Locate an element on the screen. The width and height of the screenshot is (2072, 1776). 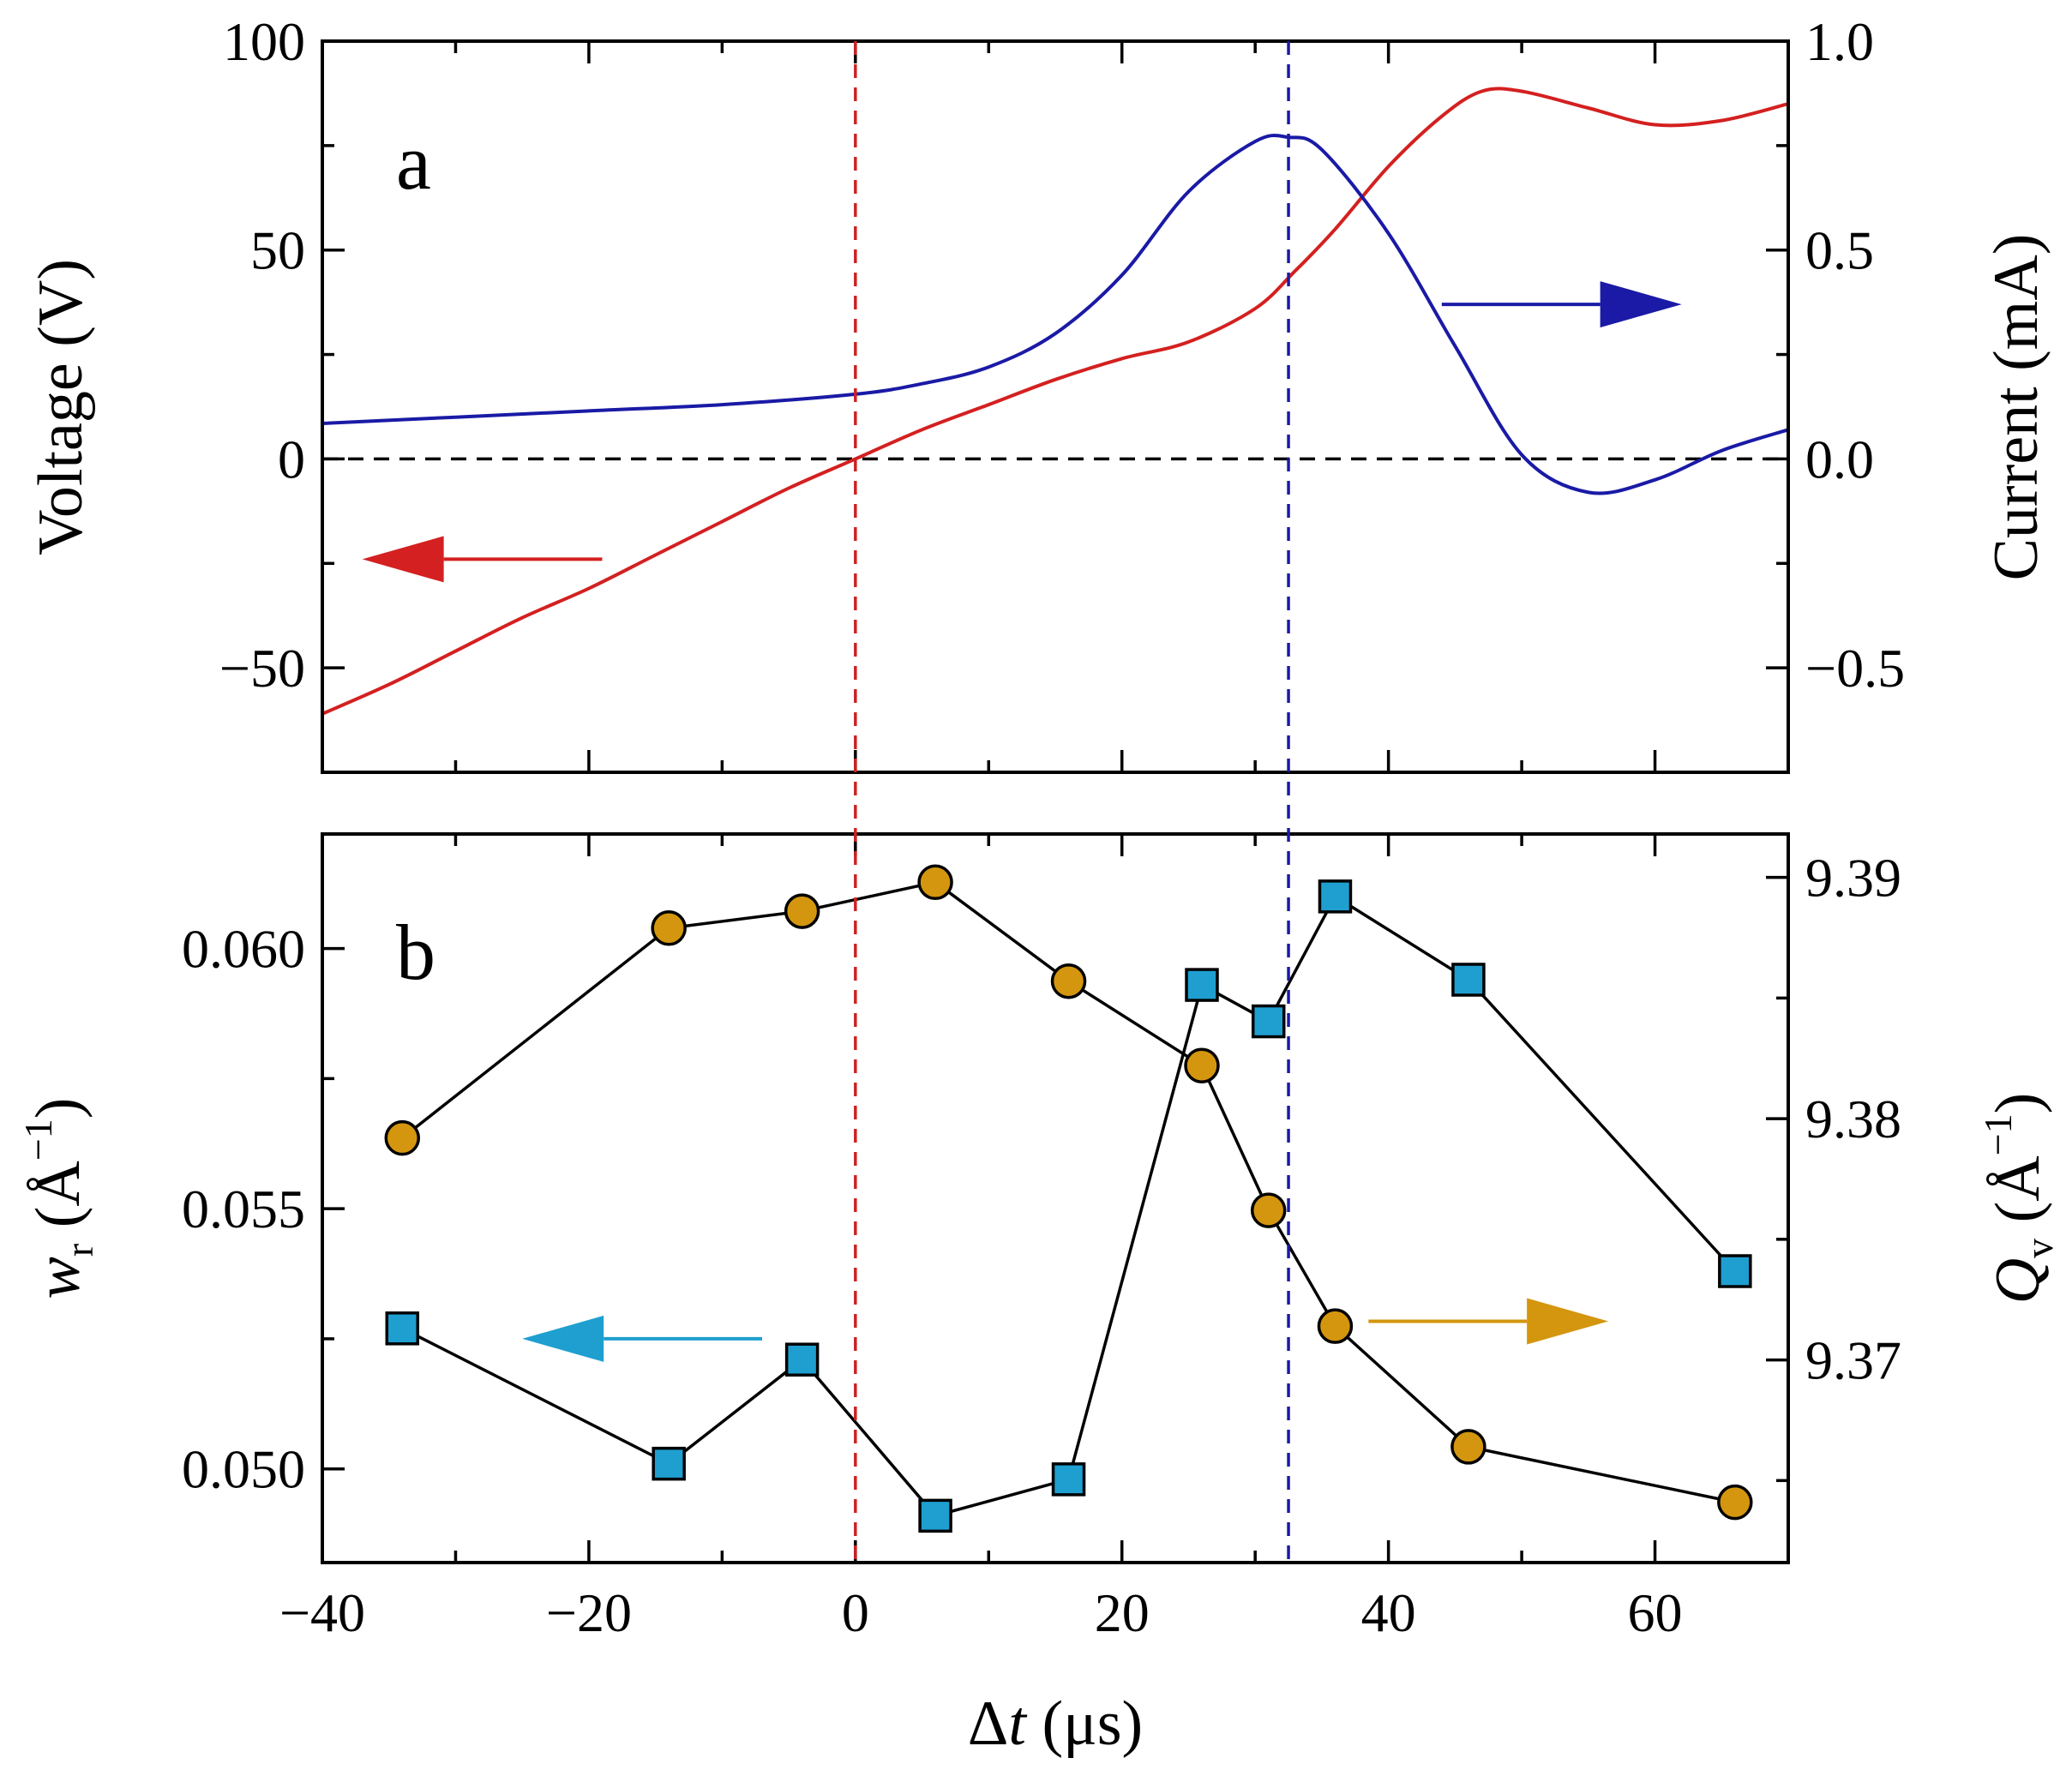
voltage-tick-label: 0 is located at coordinates (291, 459).